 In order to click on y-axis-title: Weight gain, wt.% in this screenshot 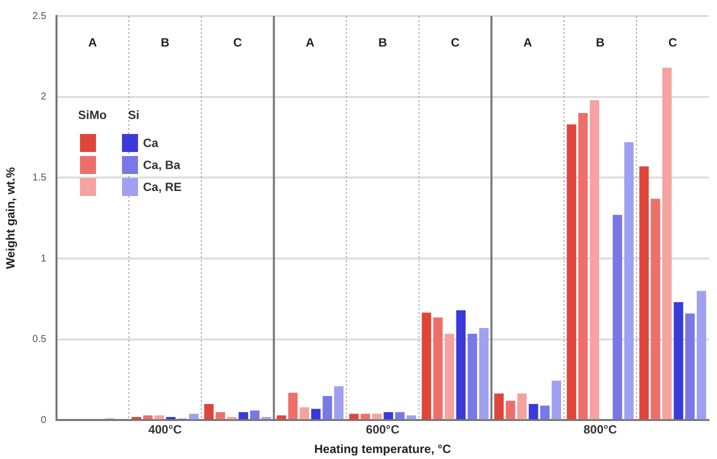, I will do `click(11, 217)`.